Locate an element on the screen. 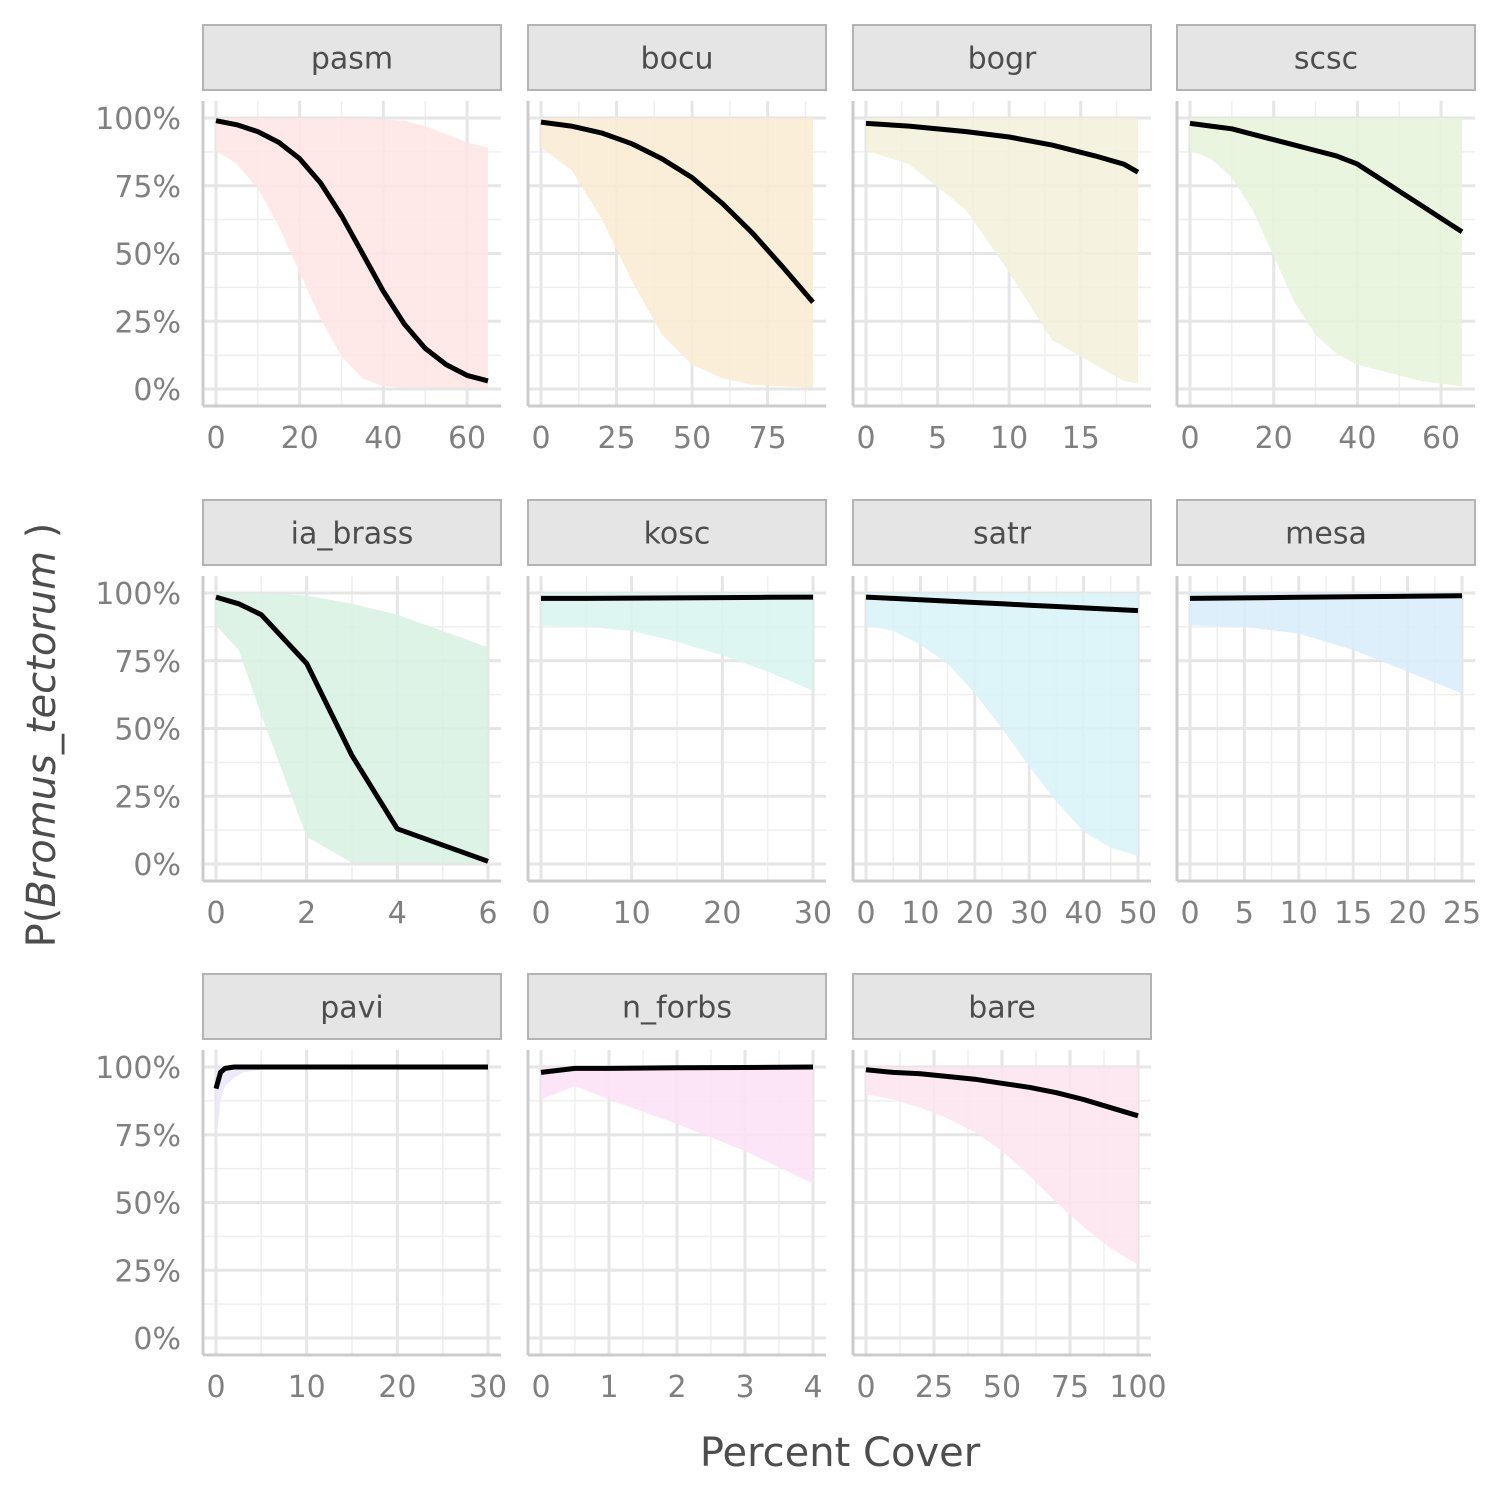 This screenshot has height=1500, width=1500. x-tick-label: 100 is located at coordinates (1137, 1387).